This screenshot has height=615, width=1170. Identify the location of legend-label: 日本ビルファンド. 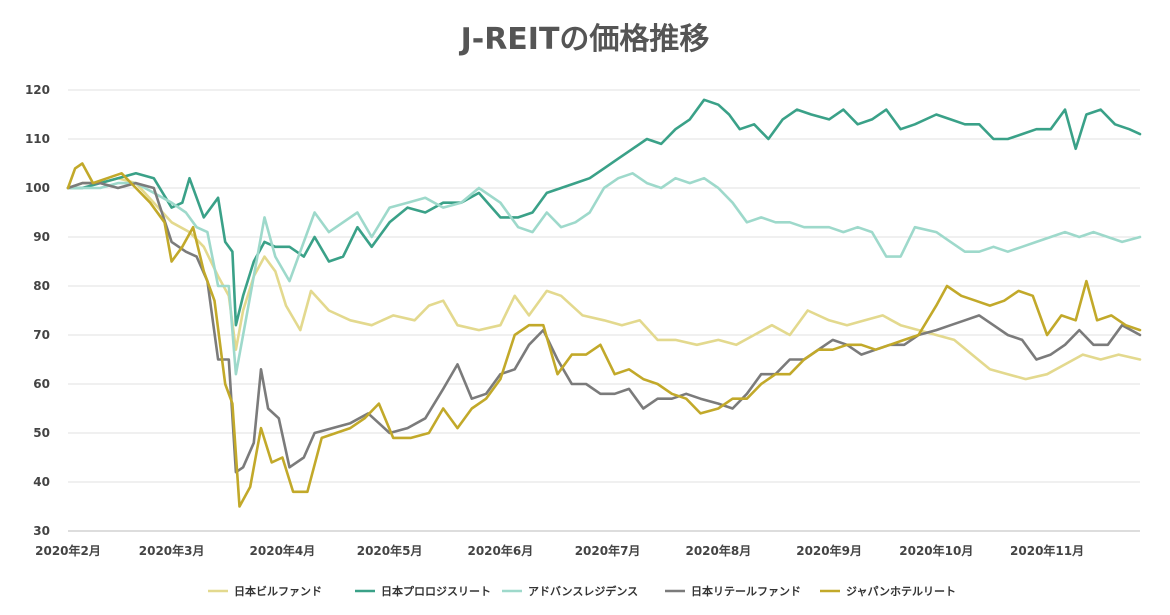
(278, 591).